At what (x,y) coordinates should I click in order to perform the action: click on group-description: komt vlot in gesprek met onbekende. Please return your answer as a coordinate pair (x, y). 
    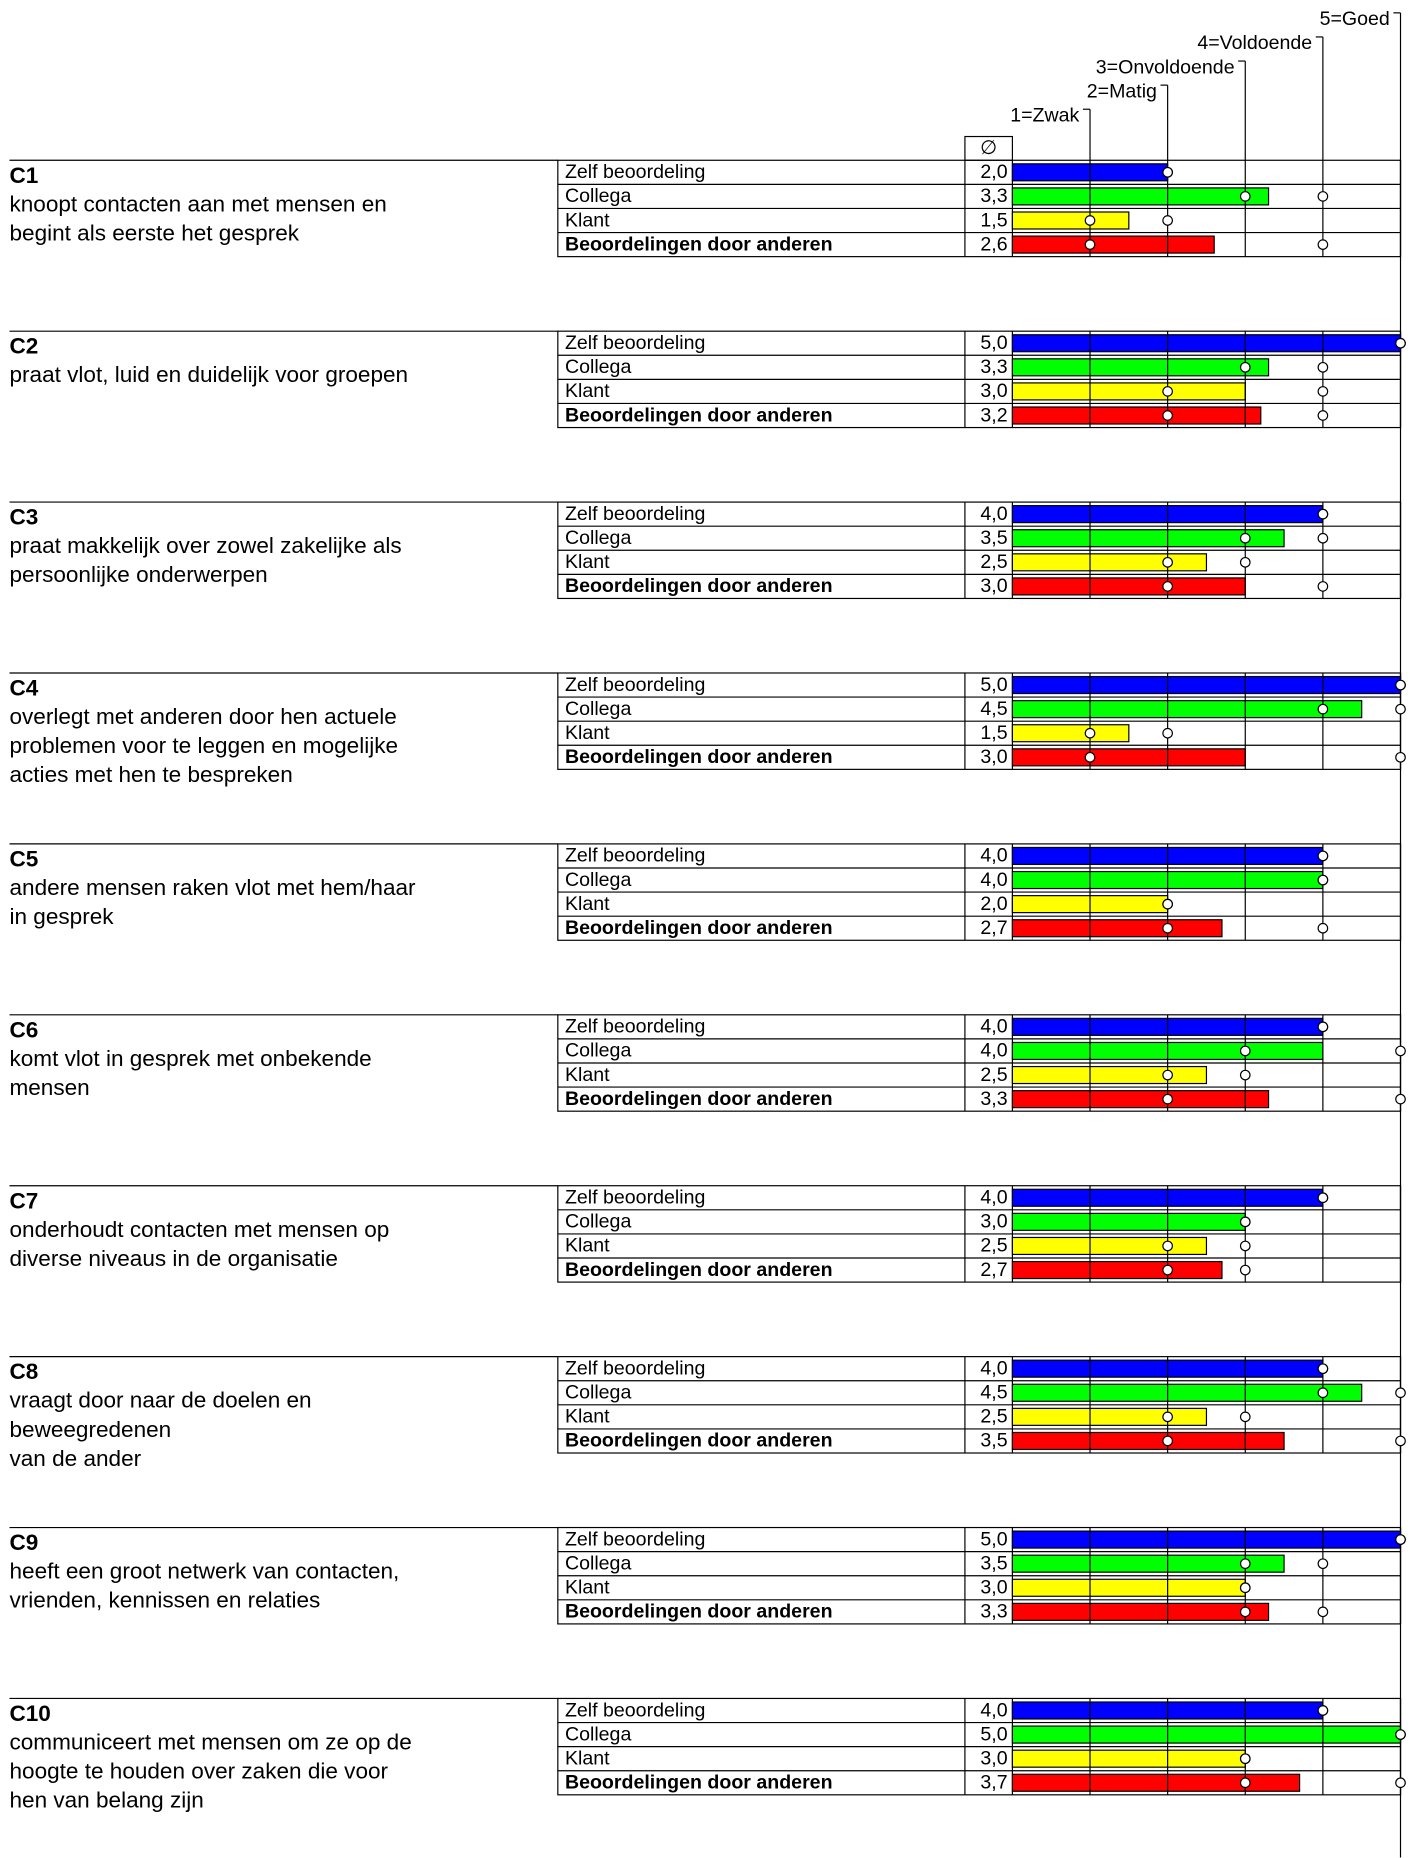
    Looking at the image, I should click on (190, 1058).